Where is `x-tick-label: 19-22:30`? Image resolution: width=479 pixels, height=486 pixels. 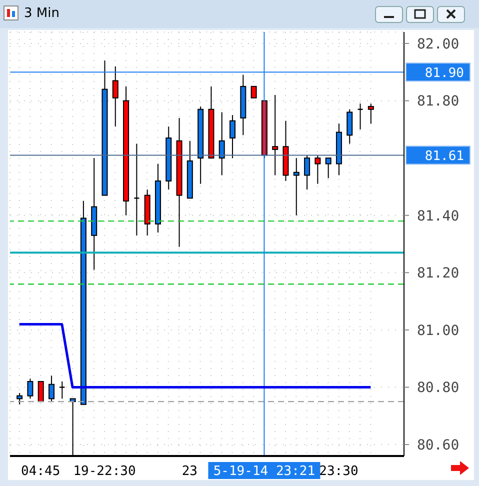
x-tick-label: 19-22:30 is located at coordinates (104, 471).